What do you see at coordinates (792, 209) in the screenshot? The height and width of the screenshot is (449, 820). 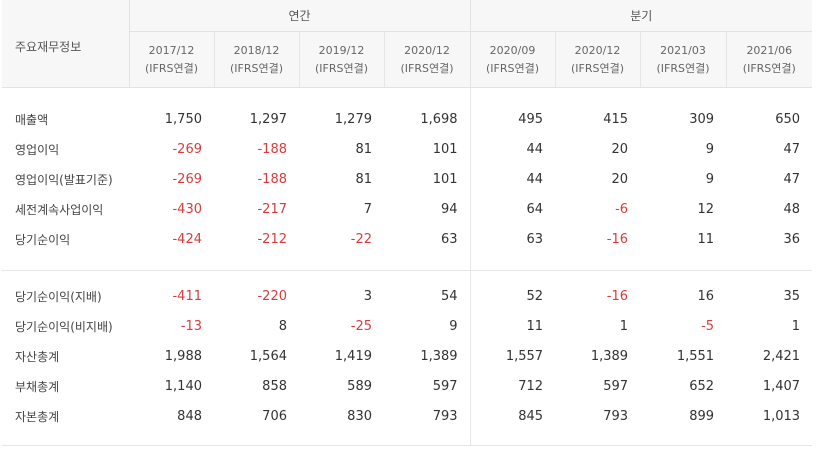 I see `value-cell: 48` at bounding box center [792, 209].